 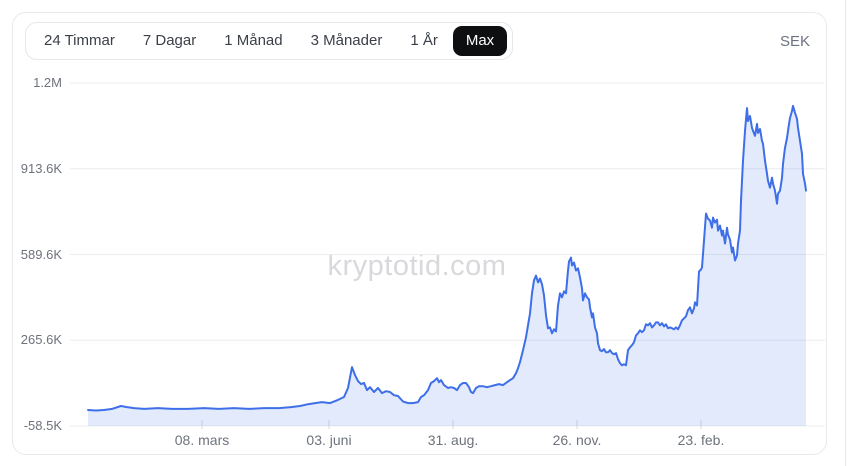 What do you see at coordinates (253, 41) in the screenshot?
I see `range-button-1-manad: 1 Månad` at bounding box center [253, 41].